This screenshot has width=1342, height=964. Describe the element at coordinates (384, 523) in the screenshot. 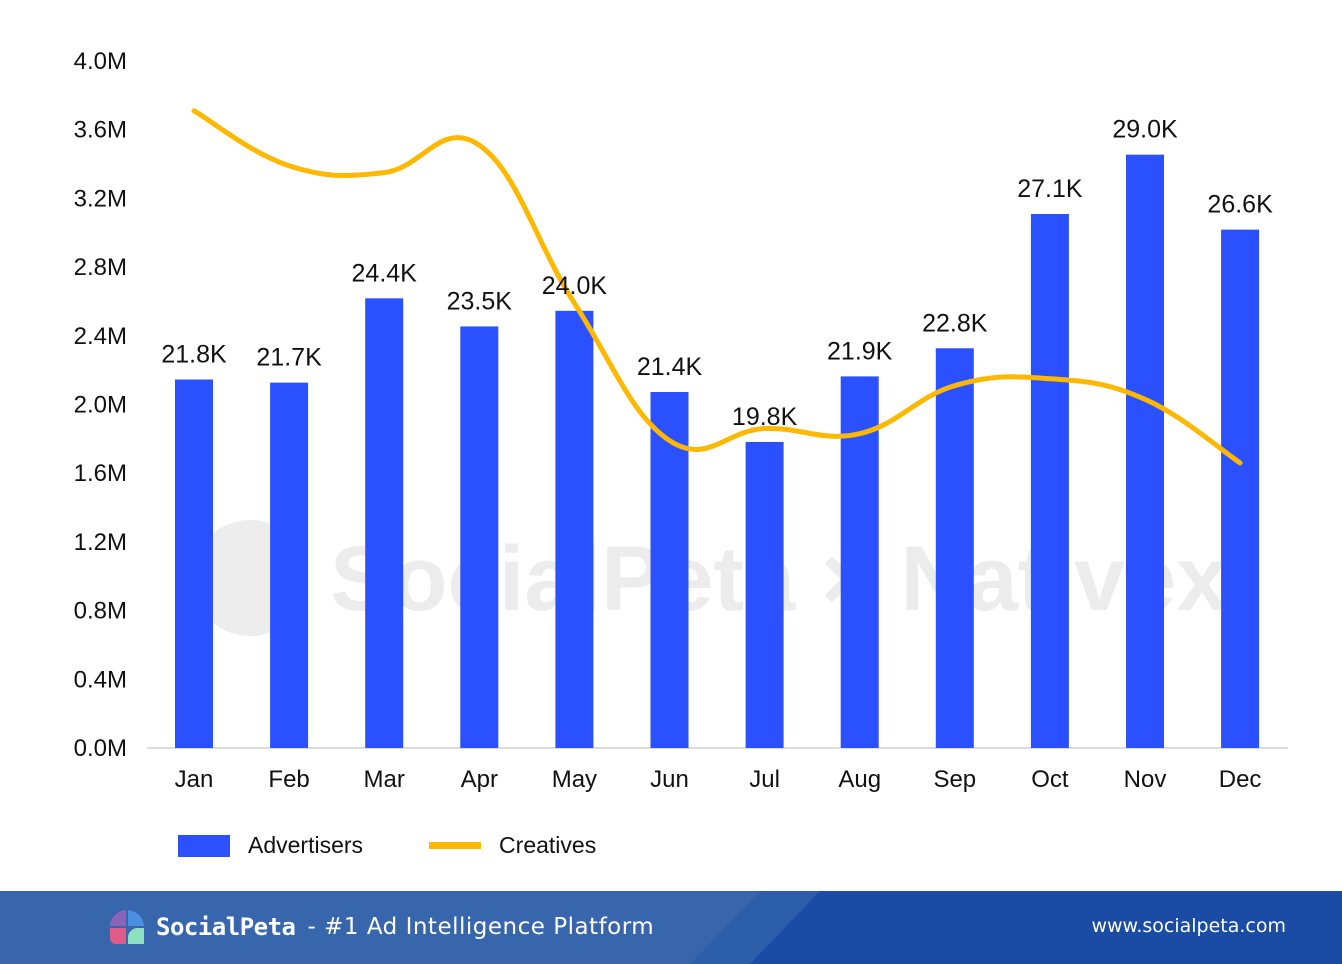

I see `bar-mar` at that location.